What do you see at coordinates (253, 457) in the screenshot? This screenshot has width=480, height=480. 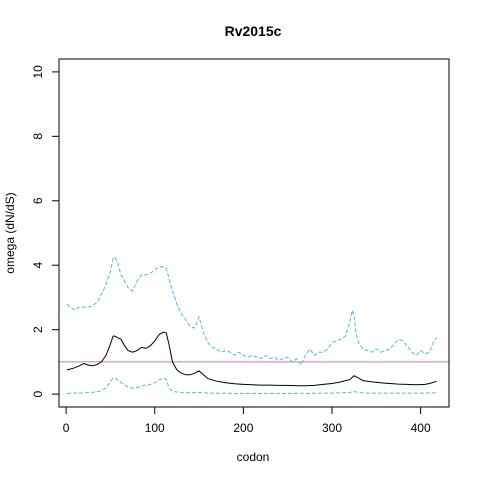 I see `x-axis-label: codon` at bounding box center [253, 457].